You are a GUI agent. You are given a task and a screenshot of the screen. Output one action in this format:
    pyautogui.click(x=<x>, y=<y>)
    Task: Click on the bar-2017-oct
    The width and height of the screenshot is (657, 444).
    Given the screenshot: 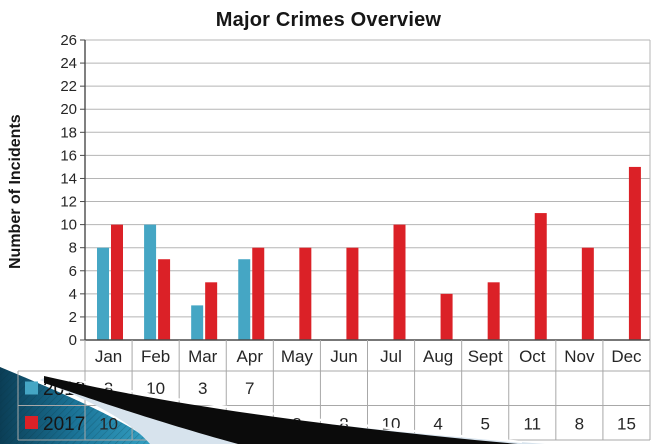 What is the action you would take?
    pyautogui.click(x=540, y=276)
    